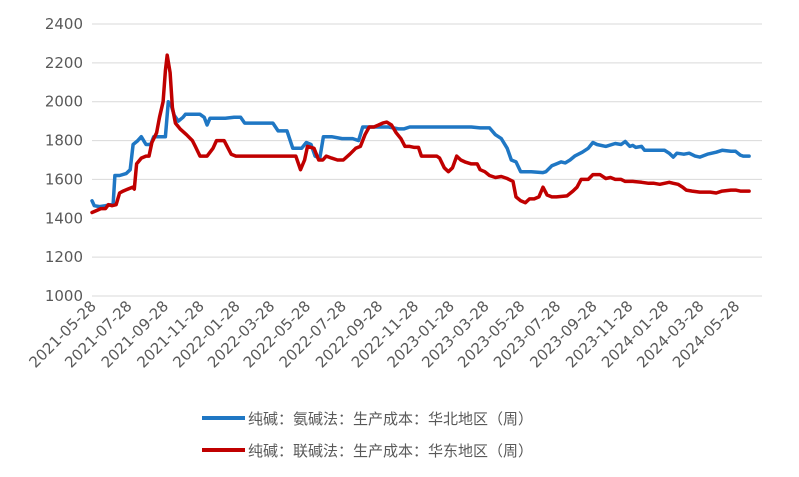  What do you see at coordinates (64, 141) in the screenshot?
I see `y-tick-label: 1800` at bounding box center [64, 141].